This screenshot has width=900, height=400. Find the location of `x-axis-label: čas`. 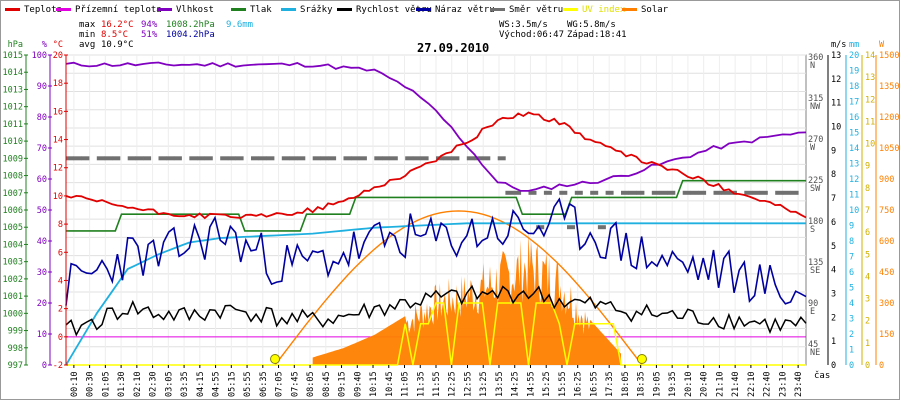

x-axis-label: čas is located at coordinates (822, 375).